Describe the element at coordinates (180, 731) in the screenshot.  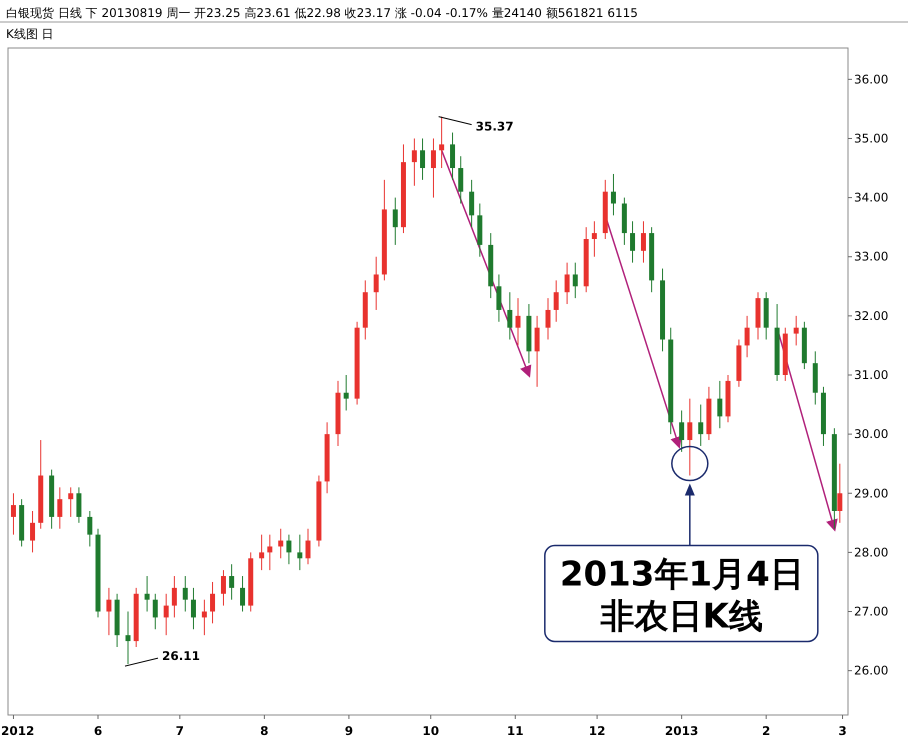
I see `x-tick-label: 7` at that location.